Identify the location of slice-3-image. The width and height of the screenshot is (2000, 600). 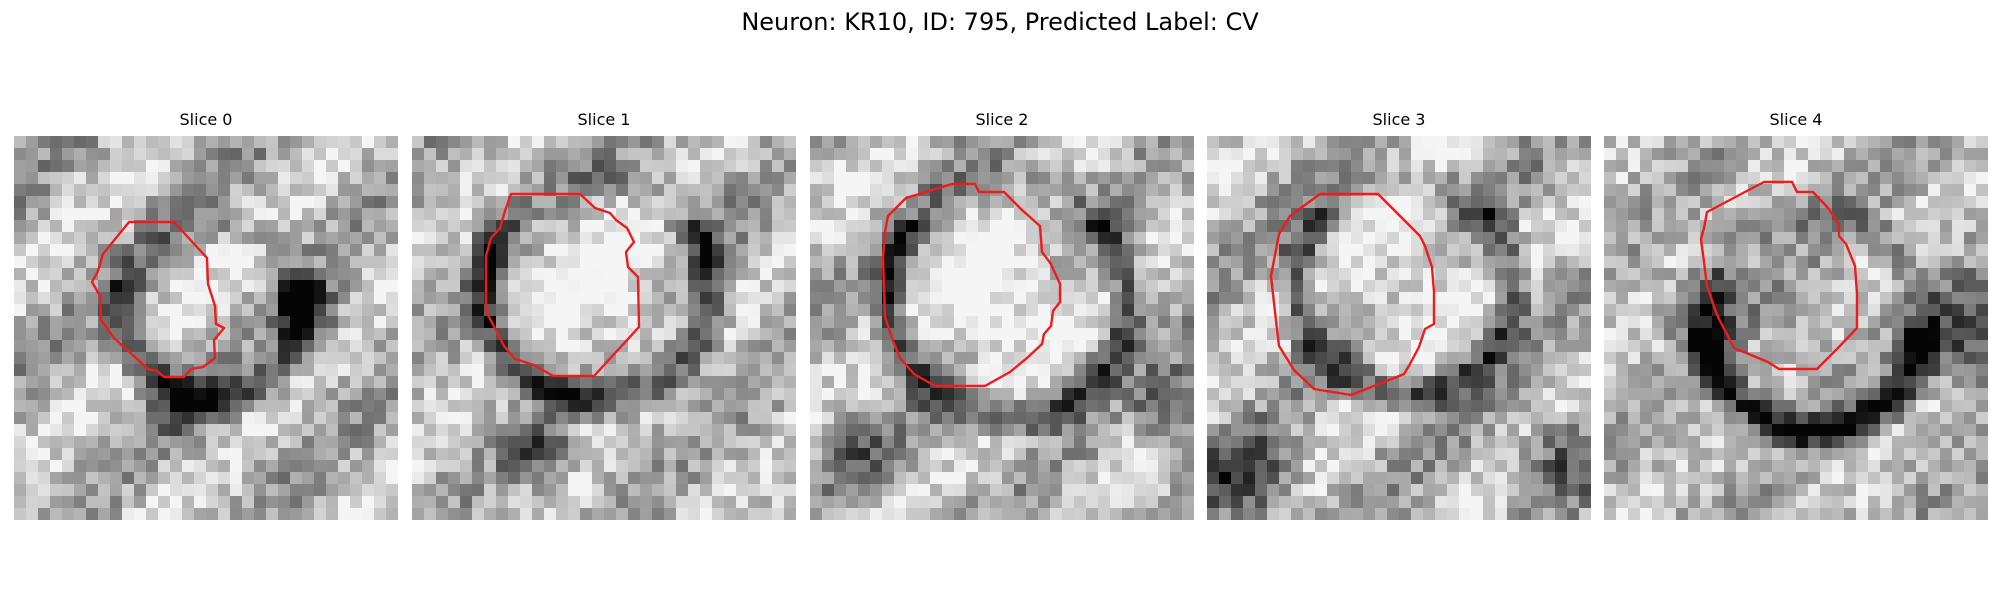
(1399, 328).